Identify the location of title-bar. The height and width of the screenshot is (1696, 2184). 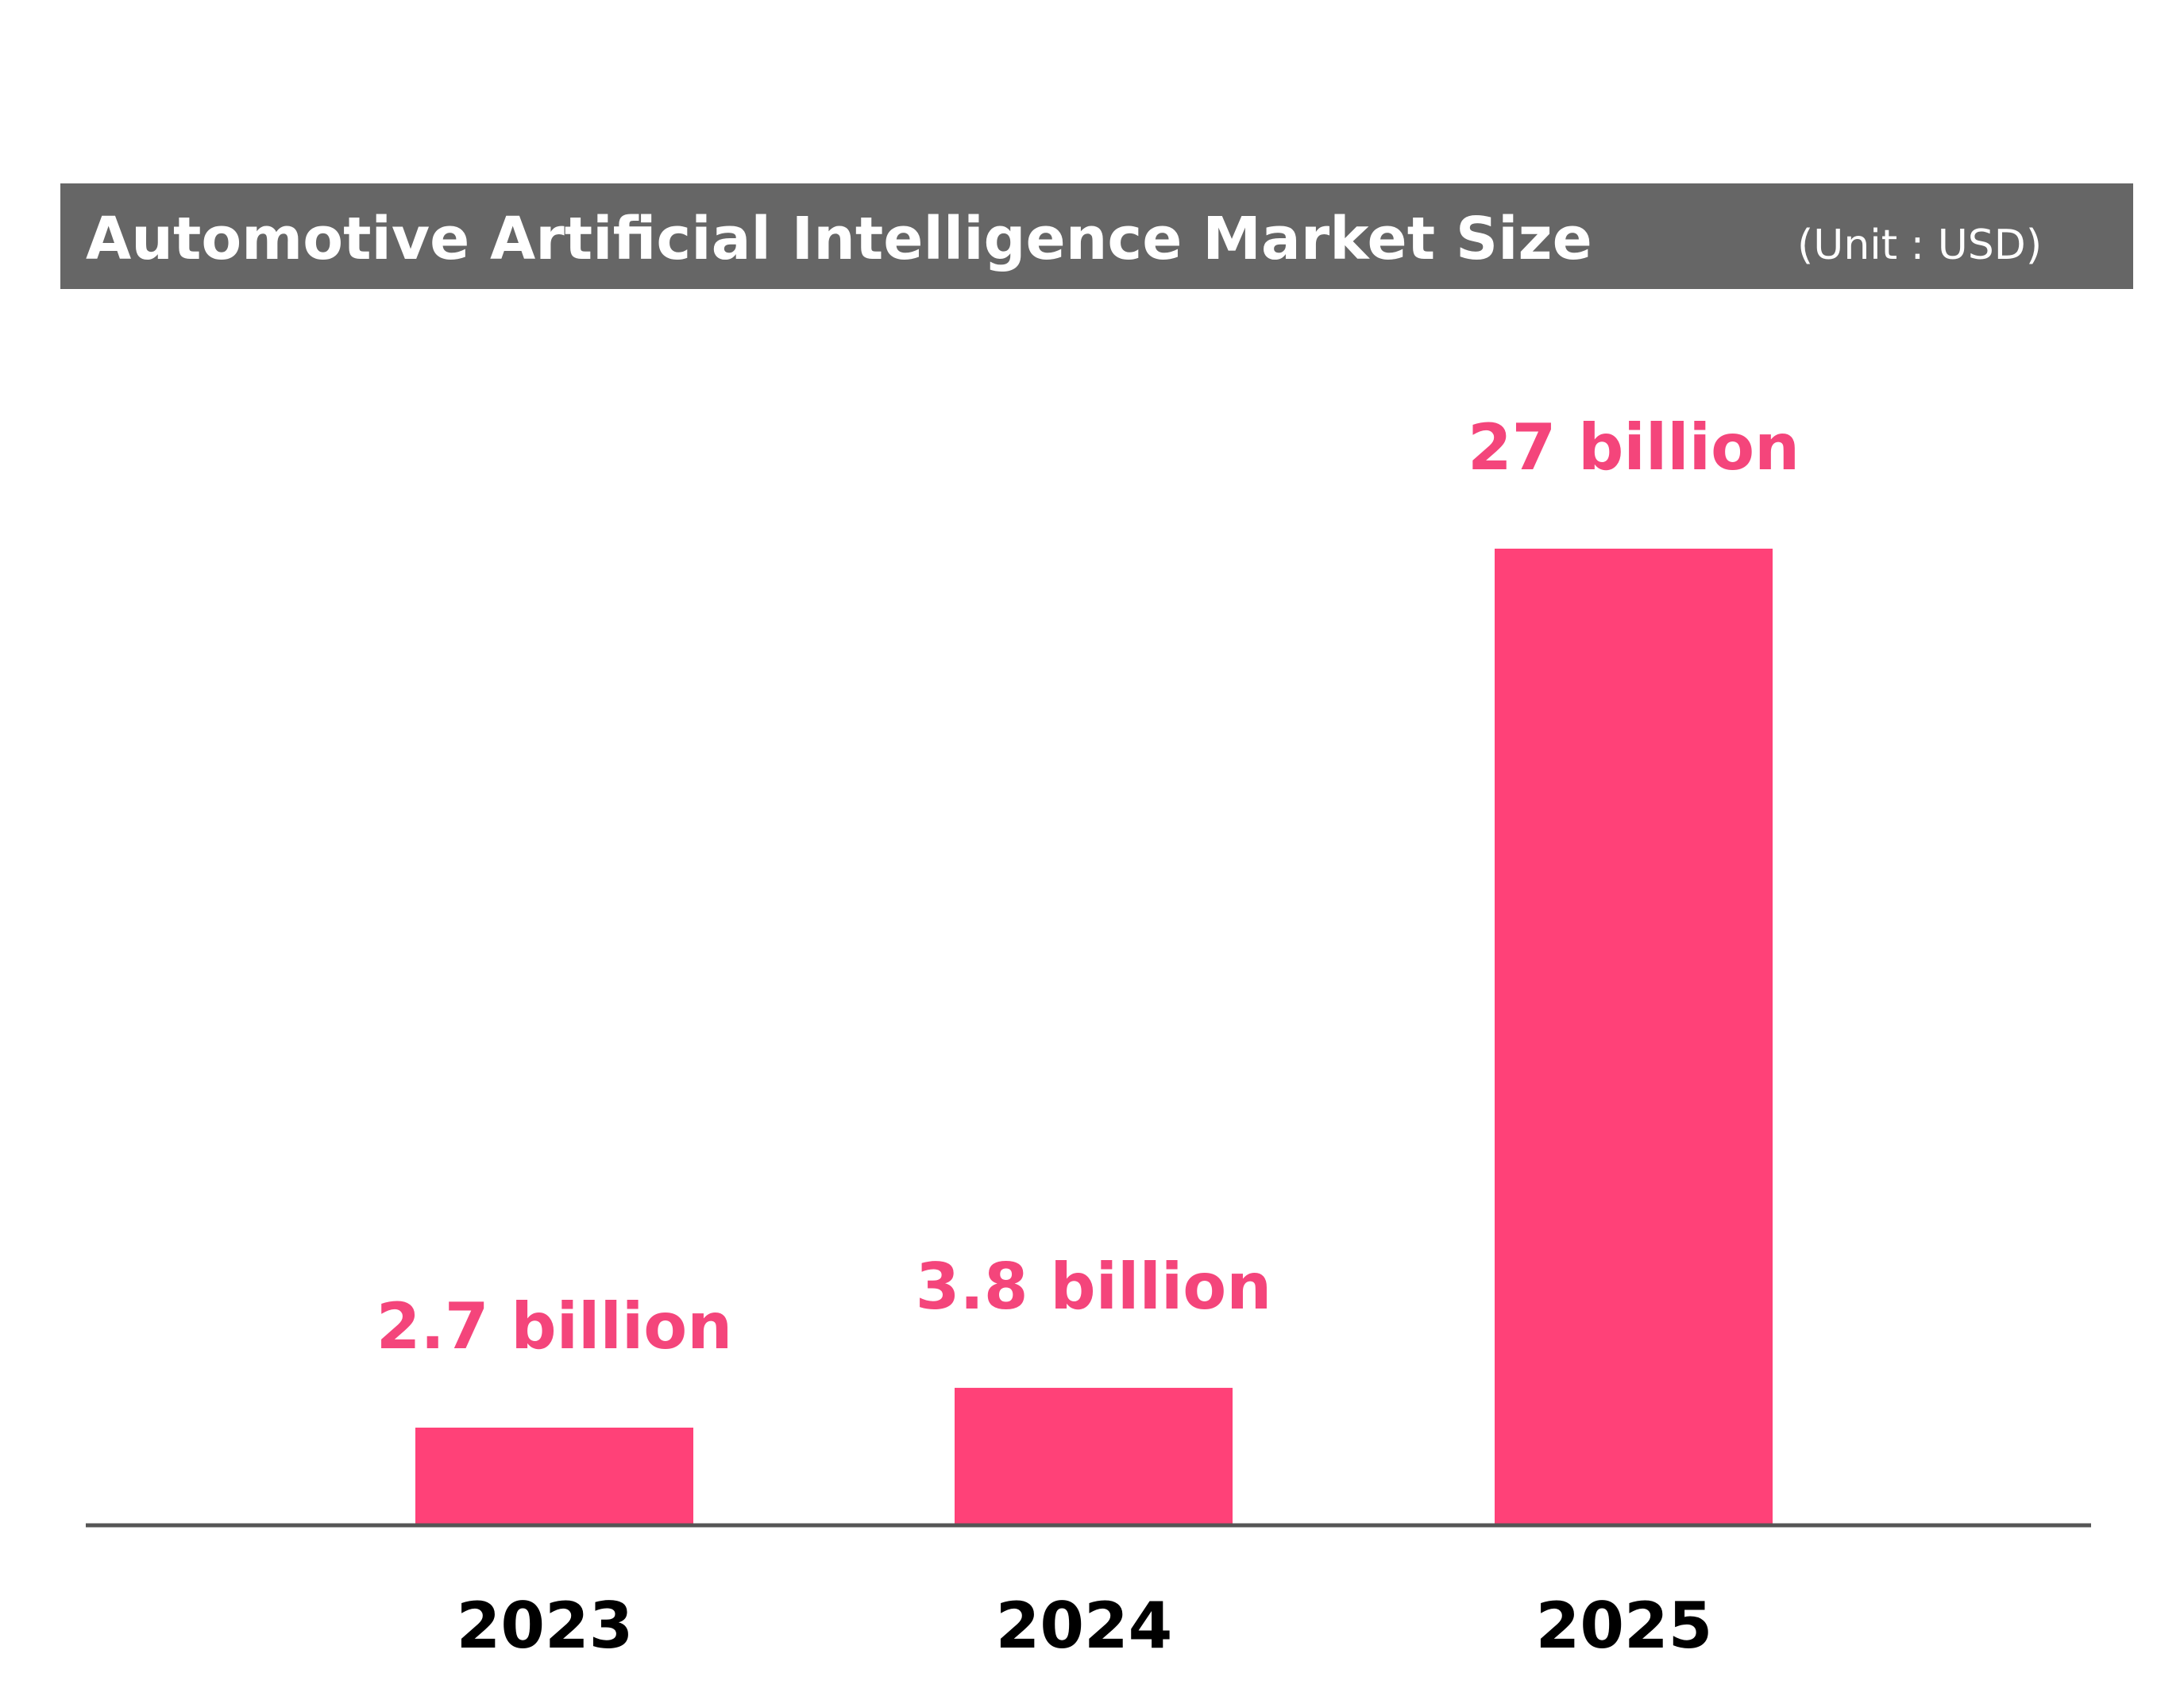
(1096, 236).